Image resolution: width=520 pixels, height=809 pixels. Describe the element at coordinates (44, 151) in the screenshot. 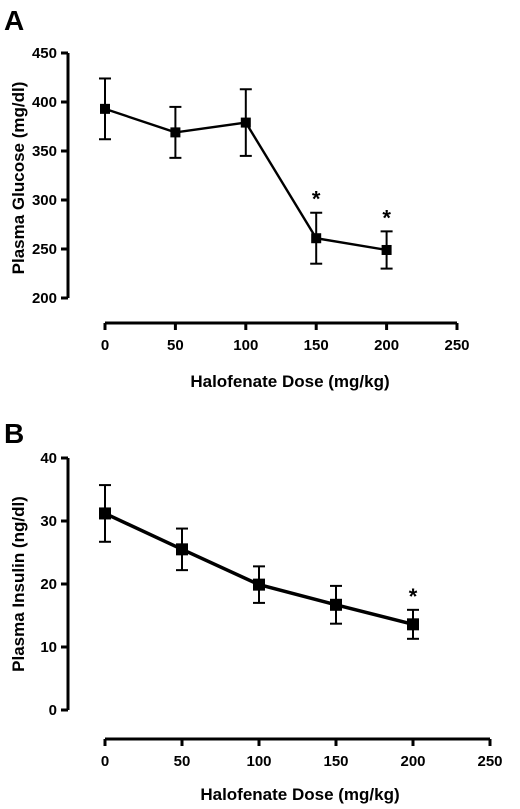

I see `y-tick-label: 350` at that location.